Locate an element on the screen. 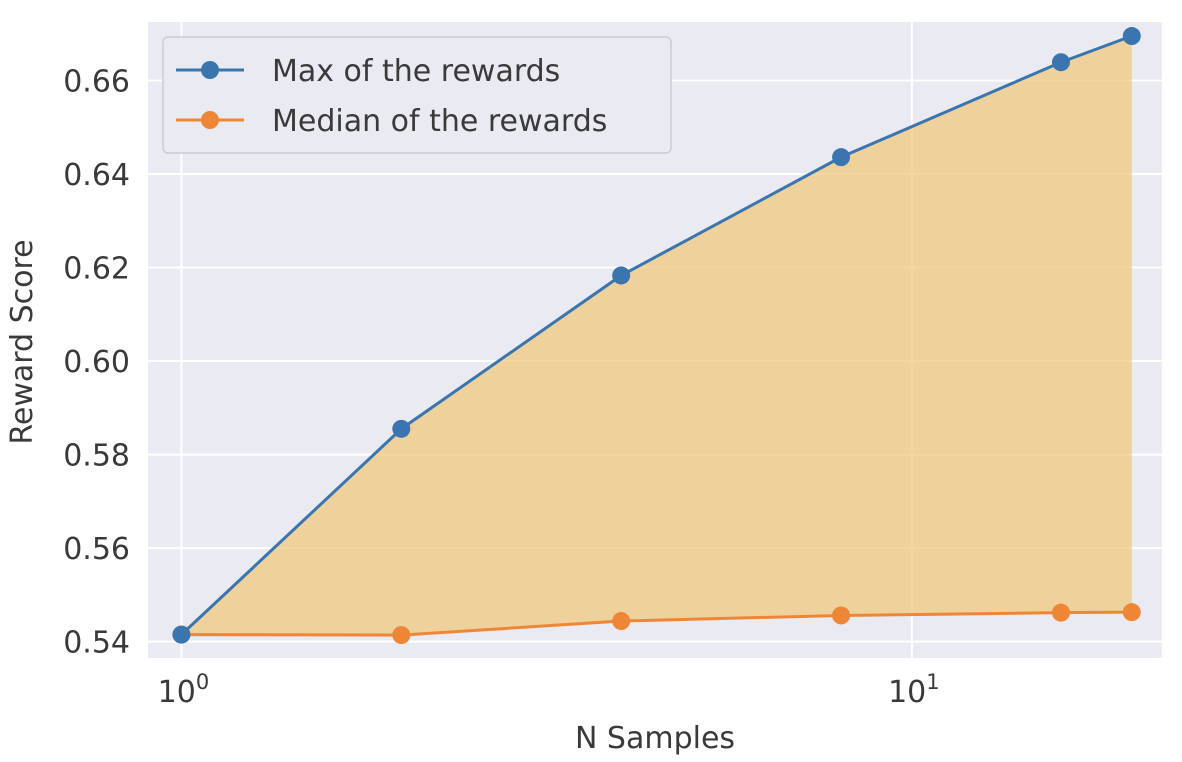  y-tick-label: 0.60 is located at coordinates (96, 362).